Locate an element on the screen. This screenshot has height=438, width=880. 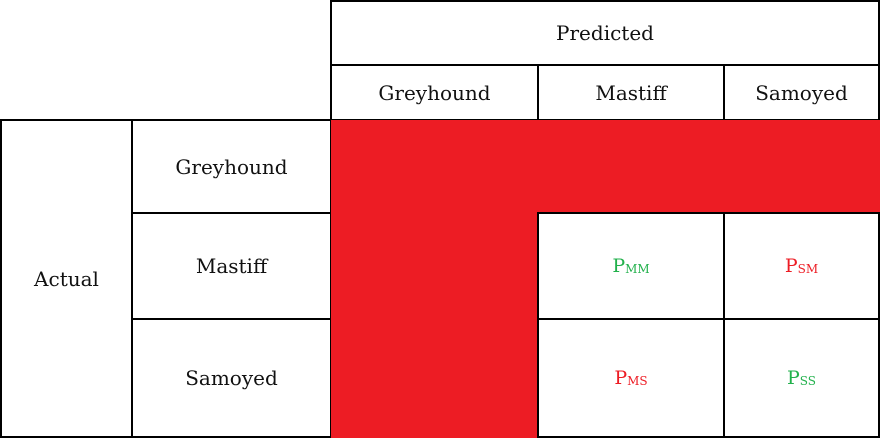
row-header-samoyed: Samoyed is located at coordinates (231, 378).